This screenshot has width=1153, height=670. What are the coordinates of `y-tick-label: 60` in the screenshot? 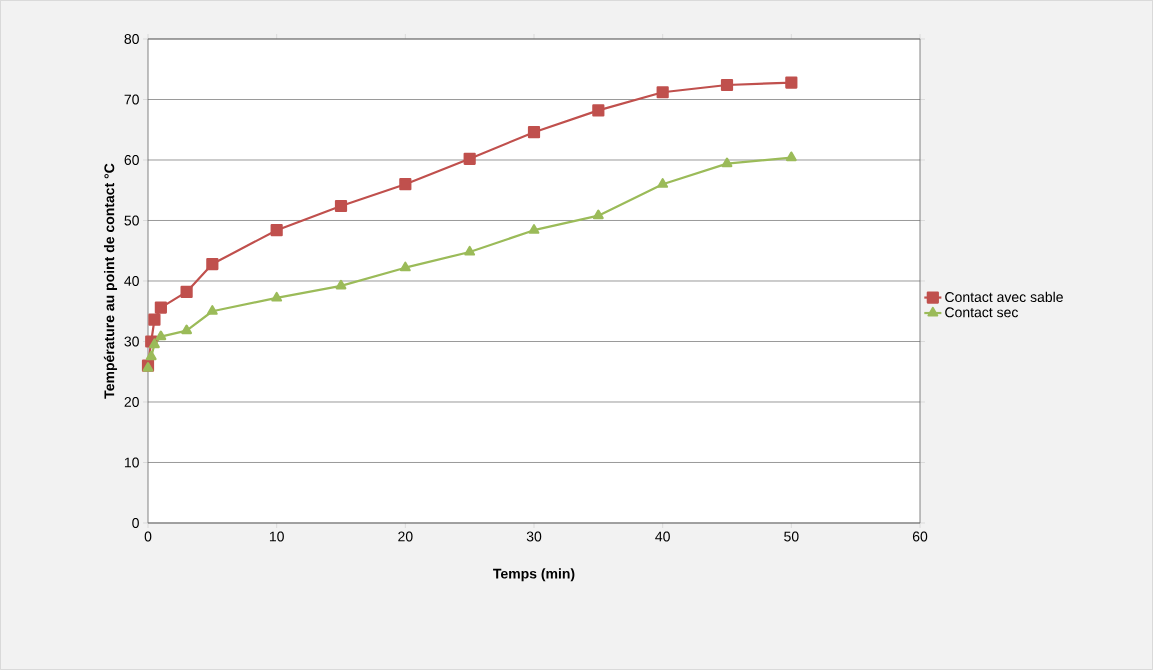 It's located at (131, 160).